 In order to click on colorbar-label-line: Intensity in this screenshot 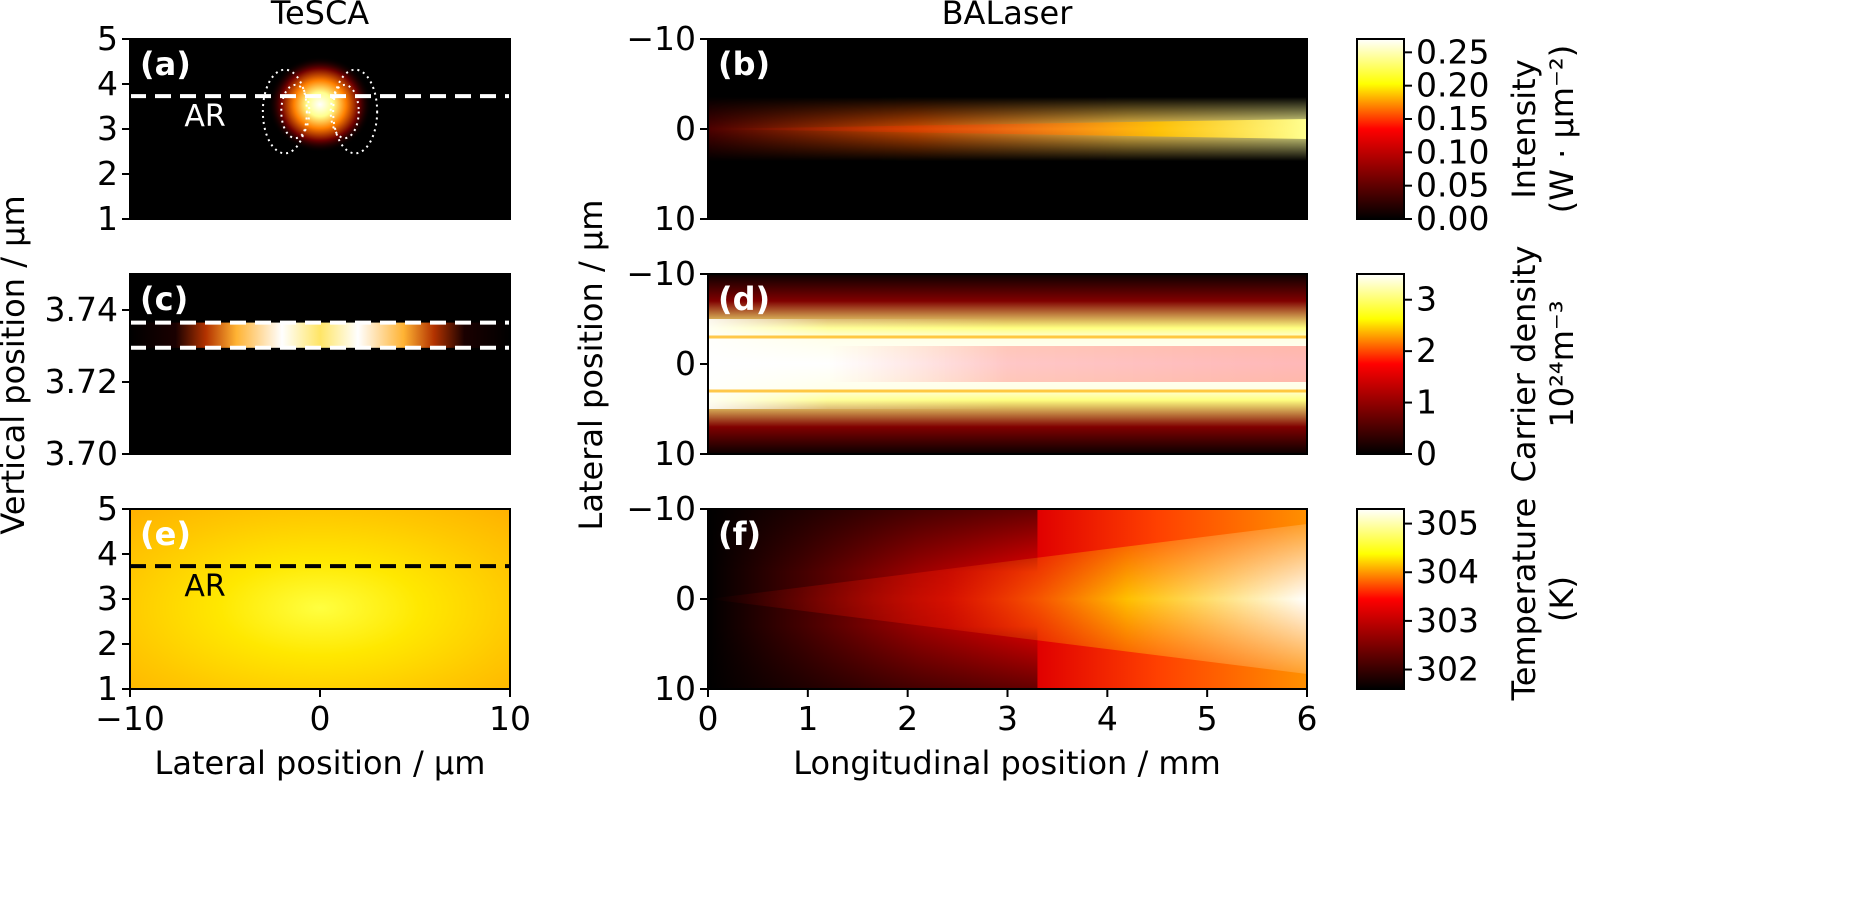, I will do `click(1524, 128)`.